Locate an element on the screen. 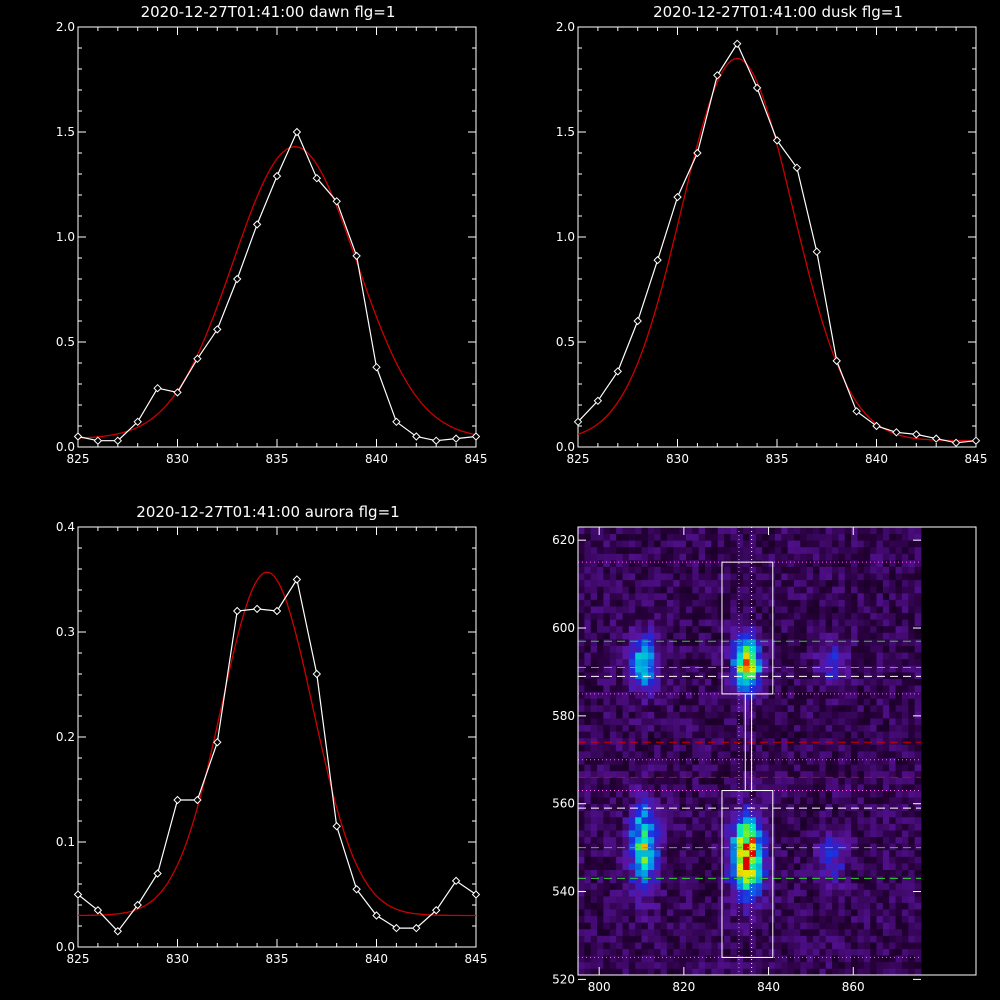  x-tick-label: 845 is located at coordinates (976, 459).